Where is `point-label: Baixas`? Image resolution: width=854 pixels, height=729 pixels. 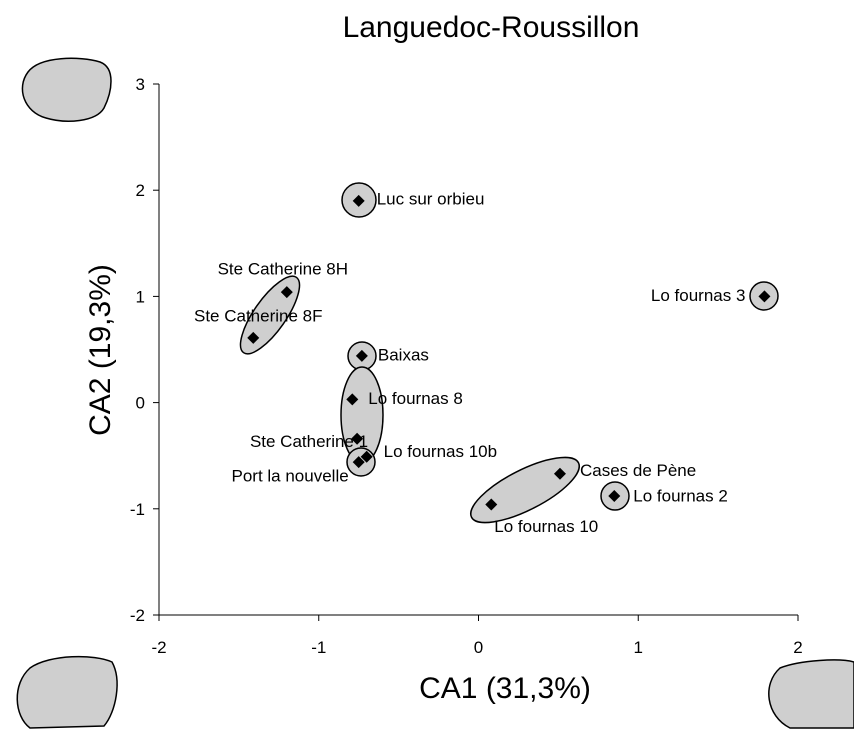
point-label: Baixas is located at coordinates (403, 354).